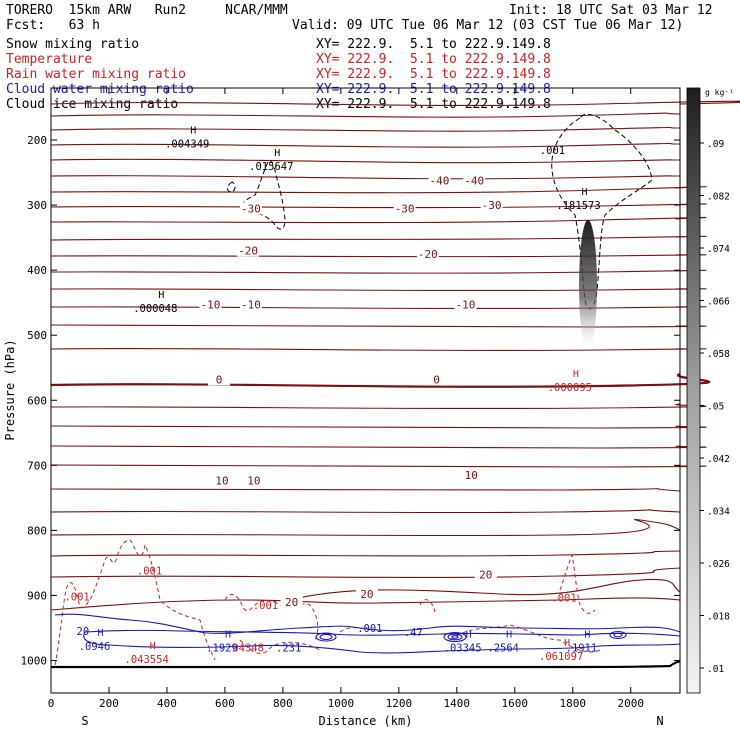 Image resolution: width=740 pixels, height=740 pixels. Describe the element at coordinates (95, 647) in the screenshot. I see `annotation-value: .0946` at that location.